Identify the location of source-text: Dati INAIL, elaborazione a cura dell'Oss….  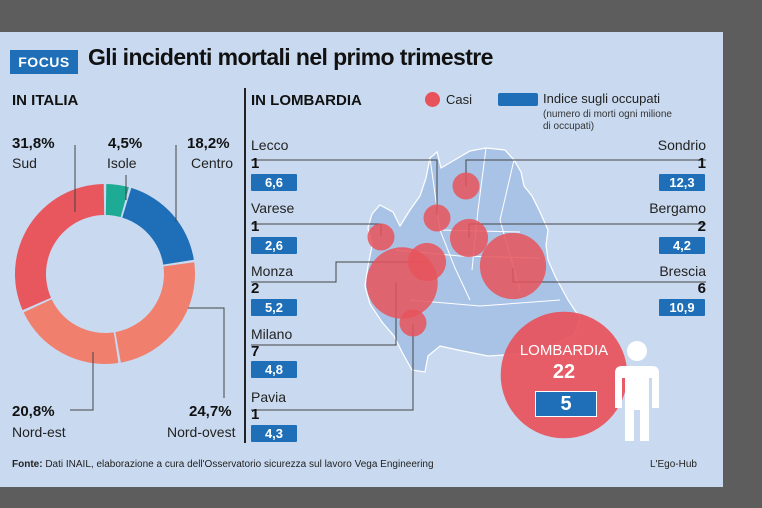
(238, 464).